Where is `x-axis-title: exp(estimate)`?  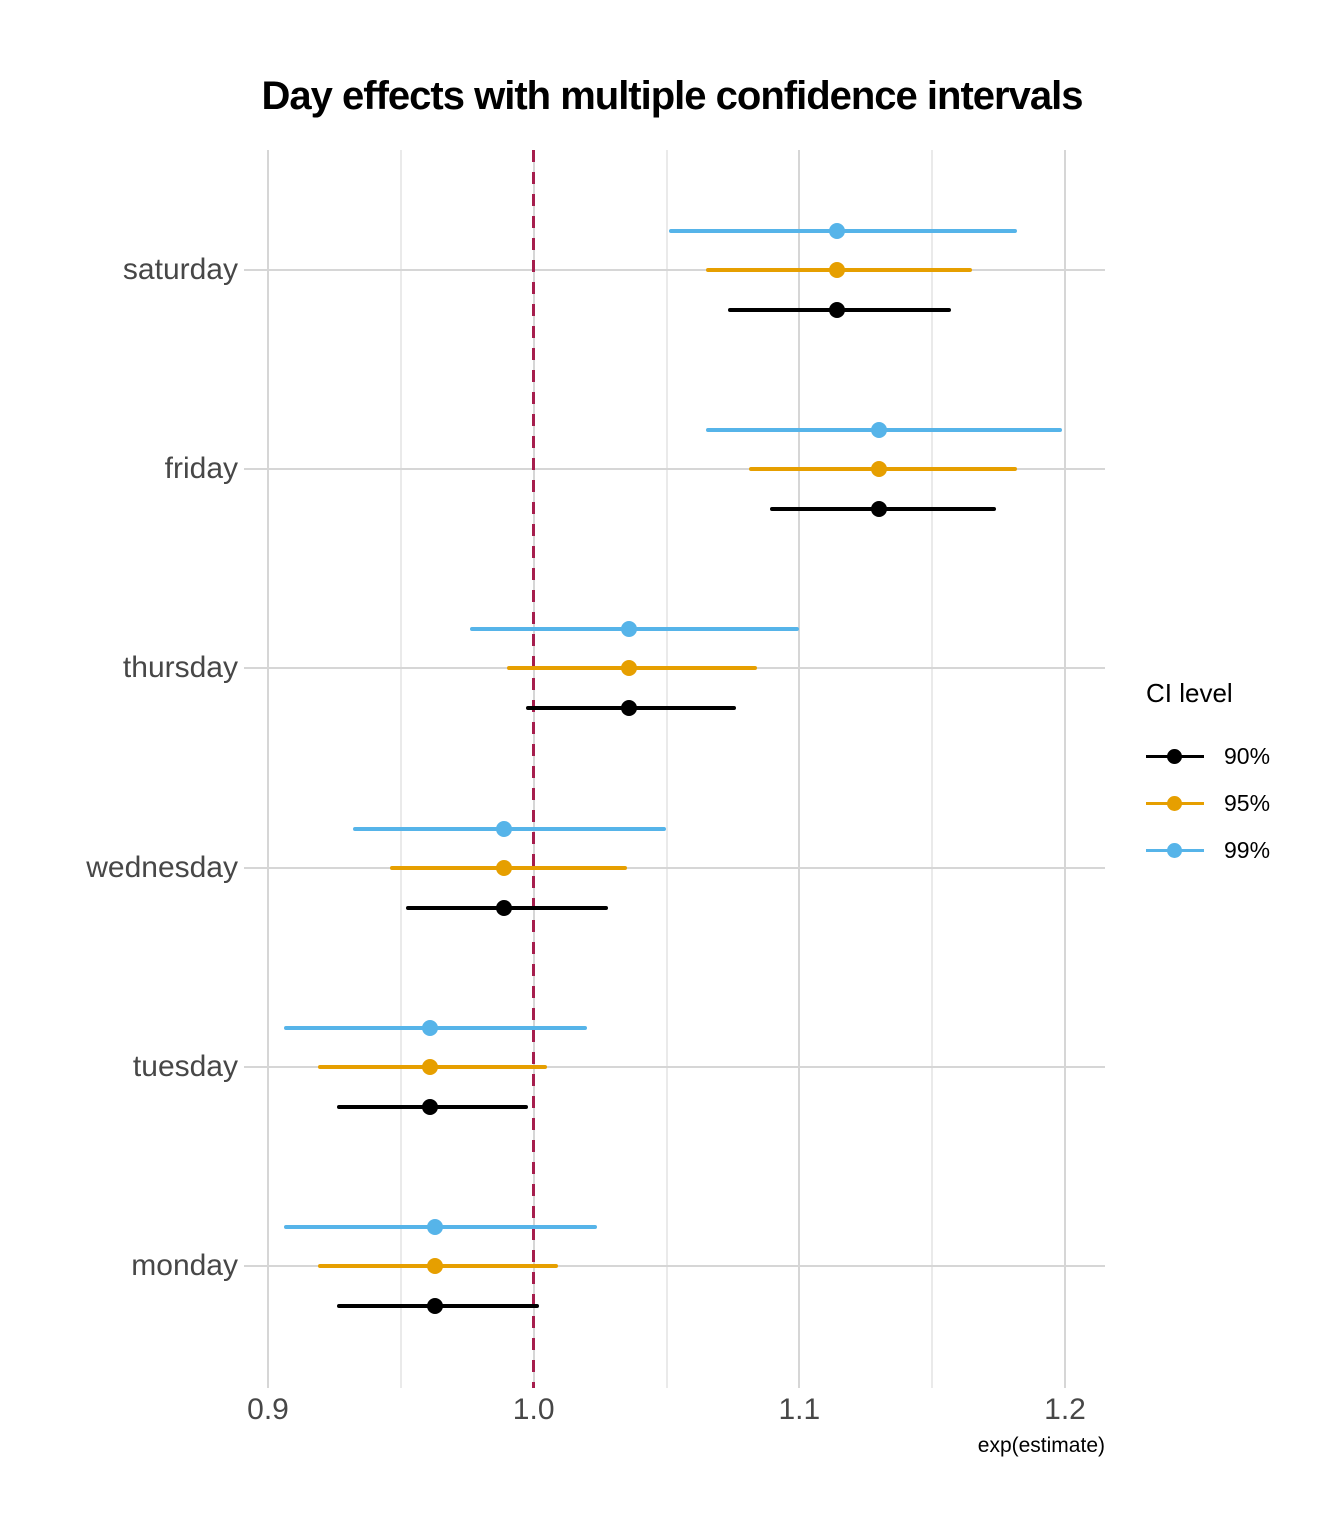 x-axis-title: exp(estimate) is located at coordinates (1041, 1445).